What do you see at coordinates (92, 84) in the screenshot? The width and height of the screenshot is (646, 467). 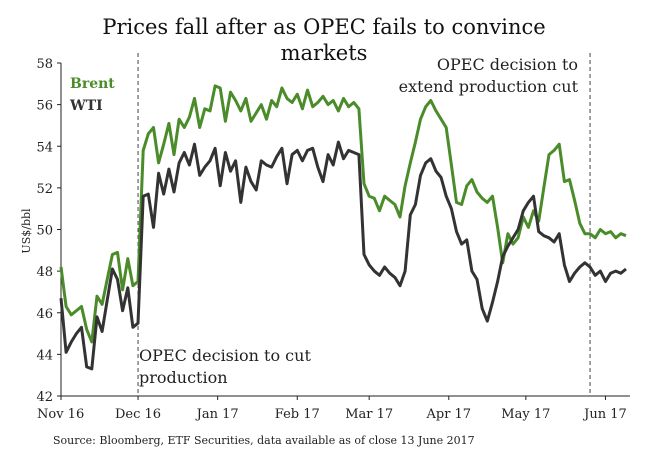 I see `legend-brent: Brent` at bounding box center [92, 84].